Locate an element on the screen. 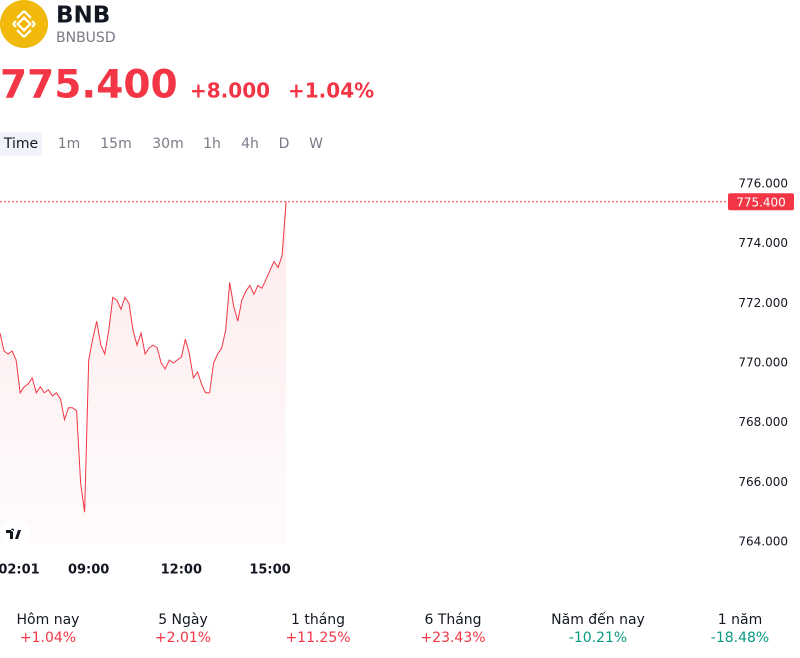 The height and width of the screenshot is (658, 800). period-change: +23.43% is located at coordinates (452, 638).